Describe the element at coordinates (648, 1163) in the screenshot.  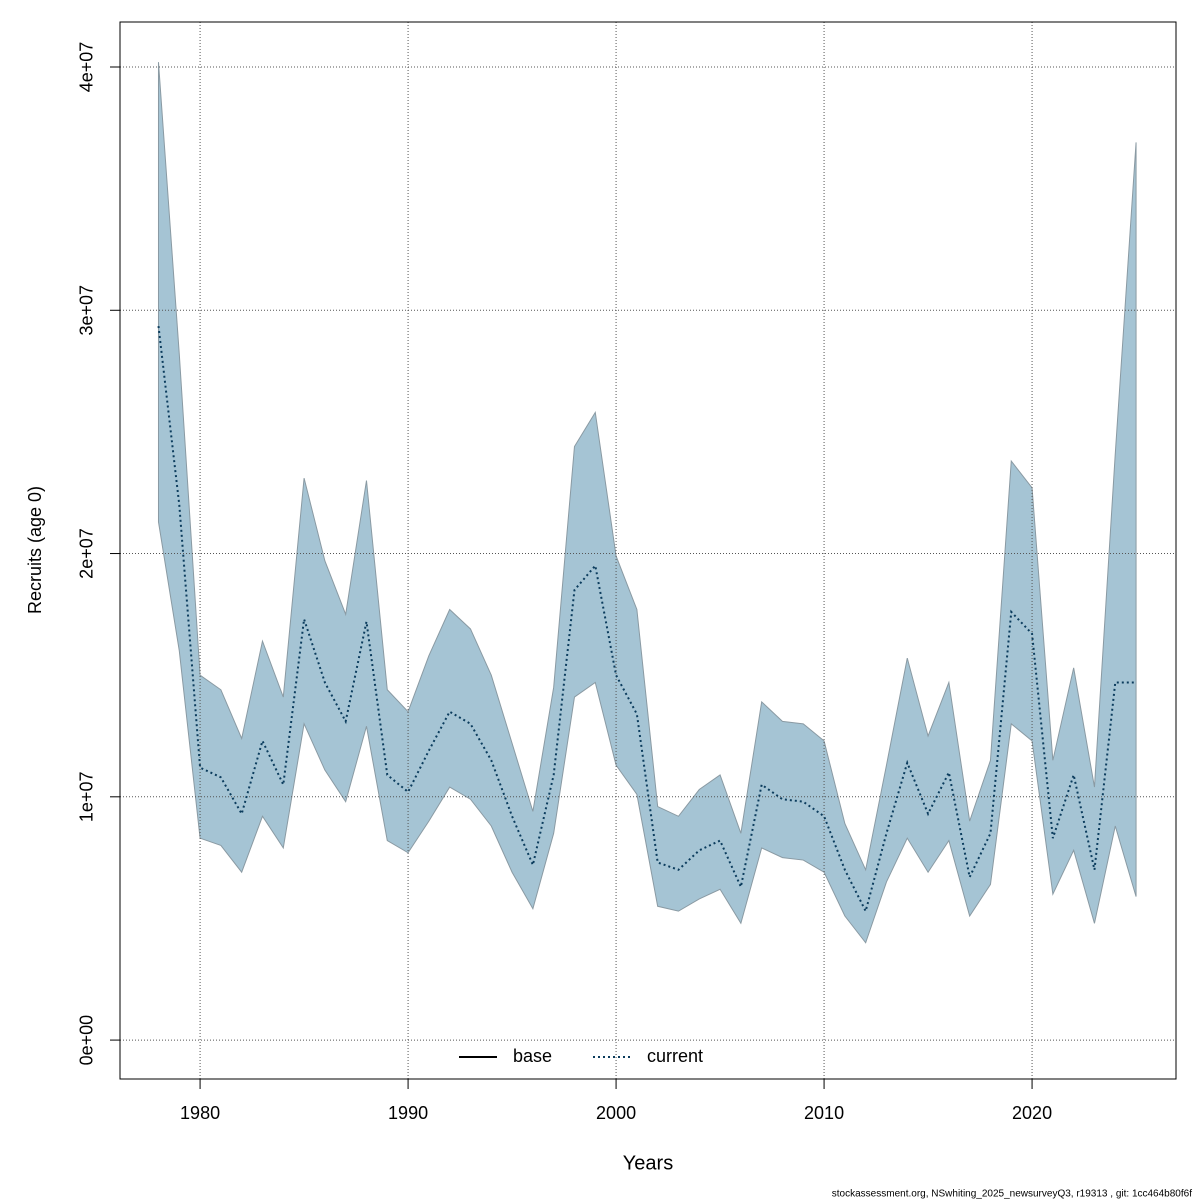
I see `x-axis-label: Years` at that location.